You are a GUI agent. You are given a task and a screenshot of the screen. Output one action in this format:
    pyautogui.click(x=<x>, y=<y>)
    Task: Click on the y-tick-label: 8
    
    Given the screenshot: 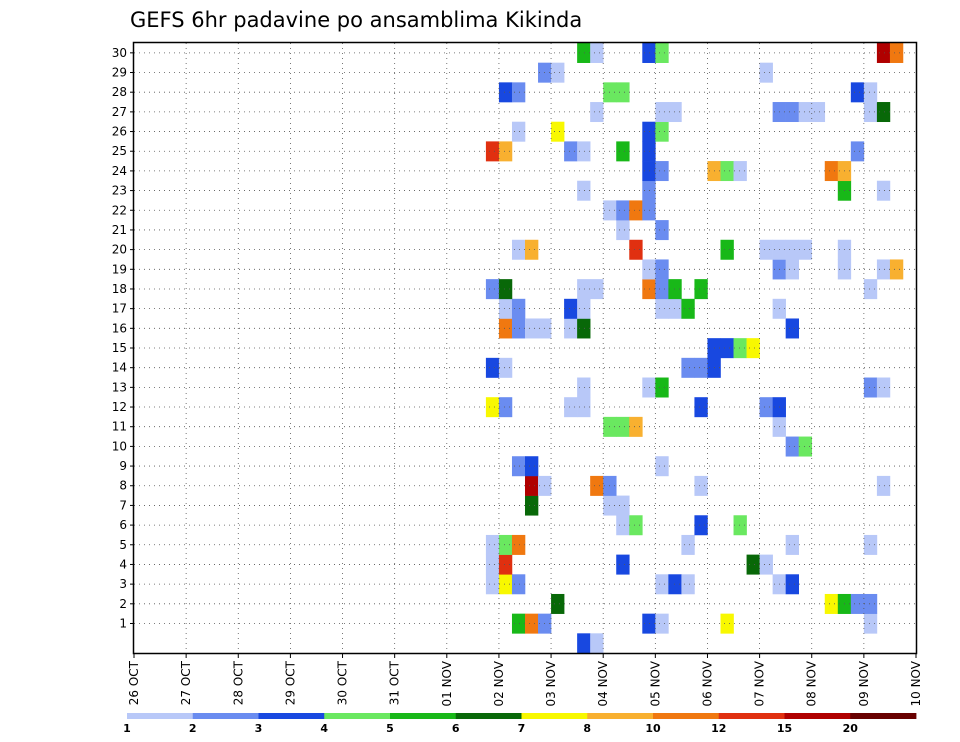 What is the action you would take?
    pyautogui.click(x=123, y=486)
    